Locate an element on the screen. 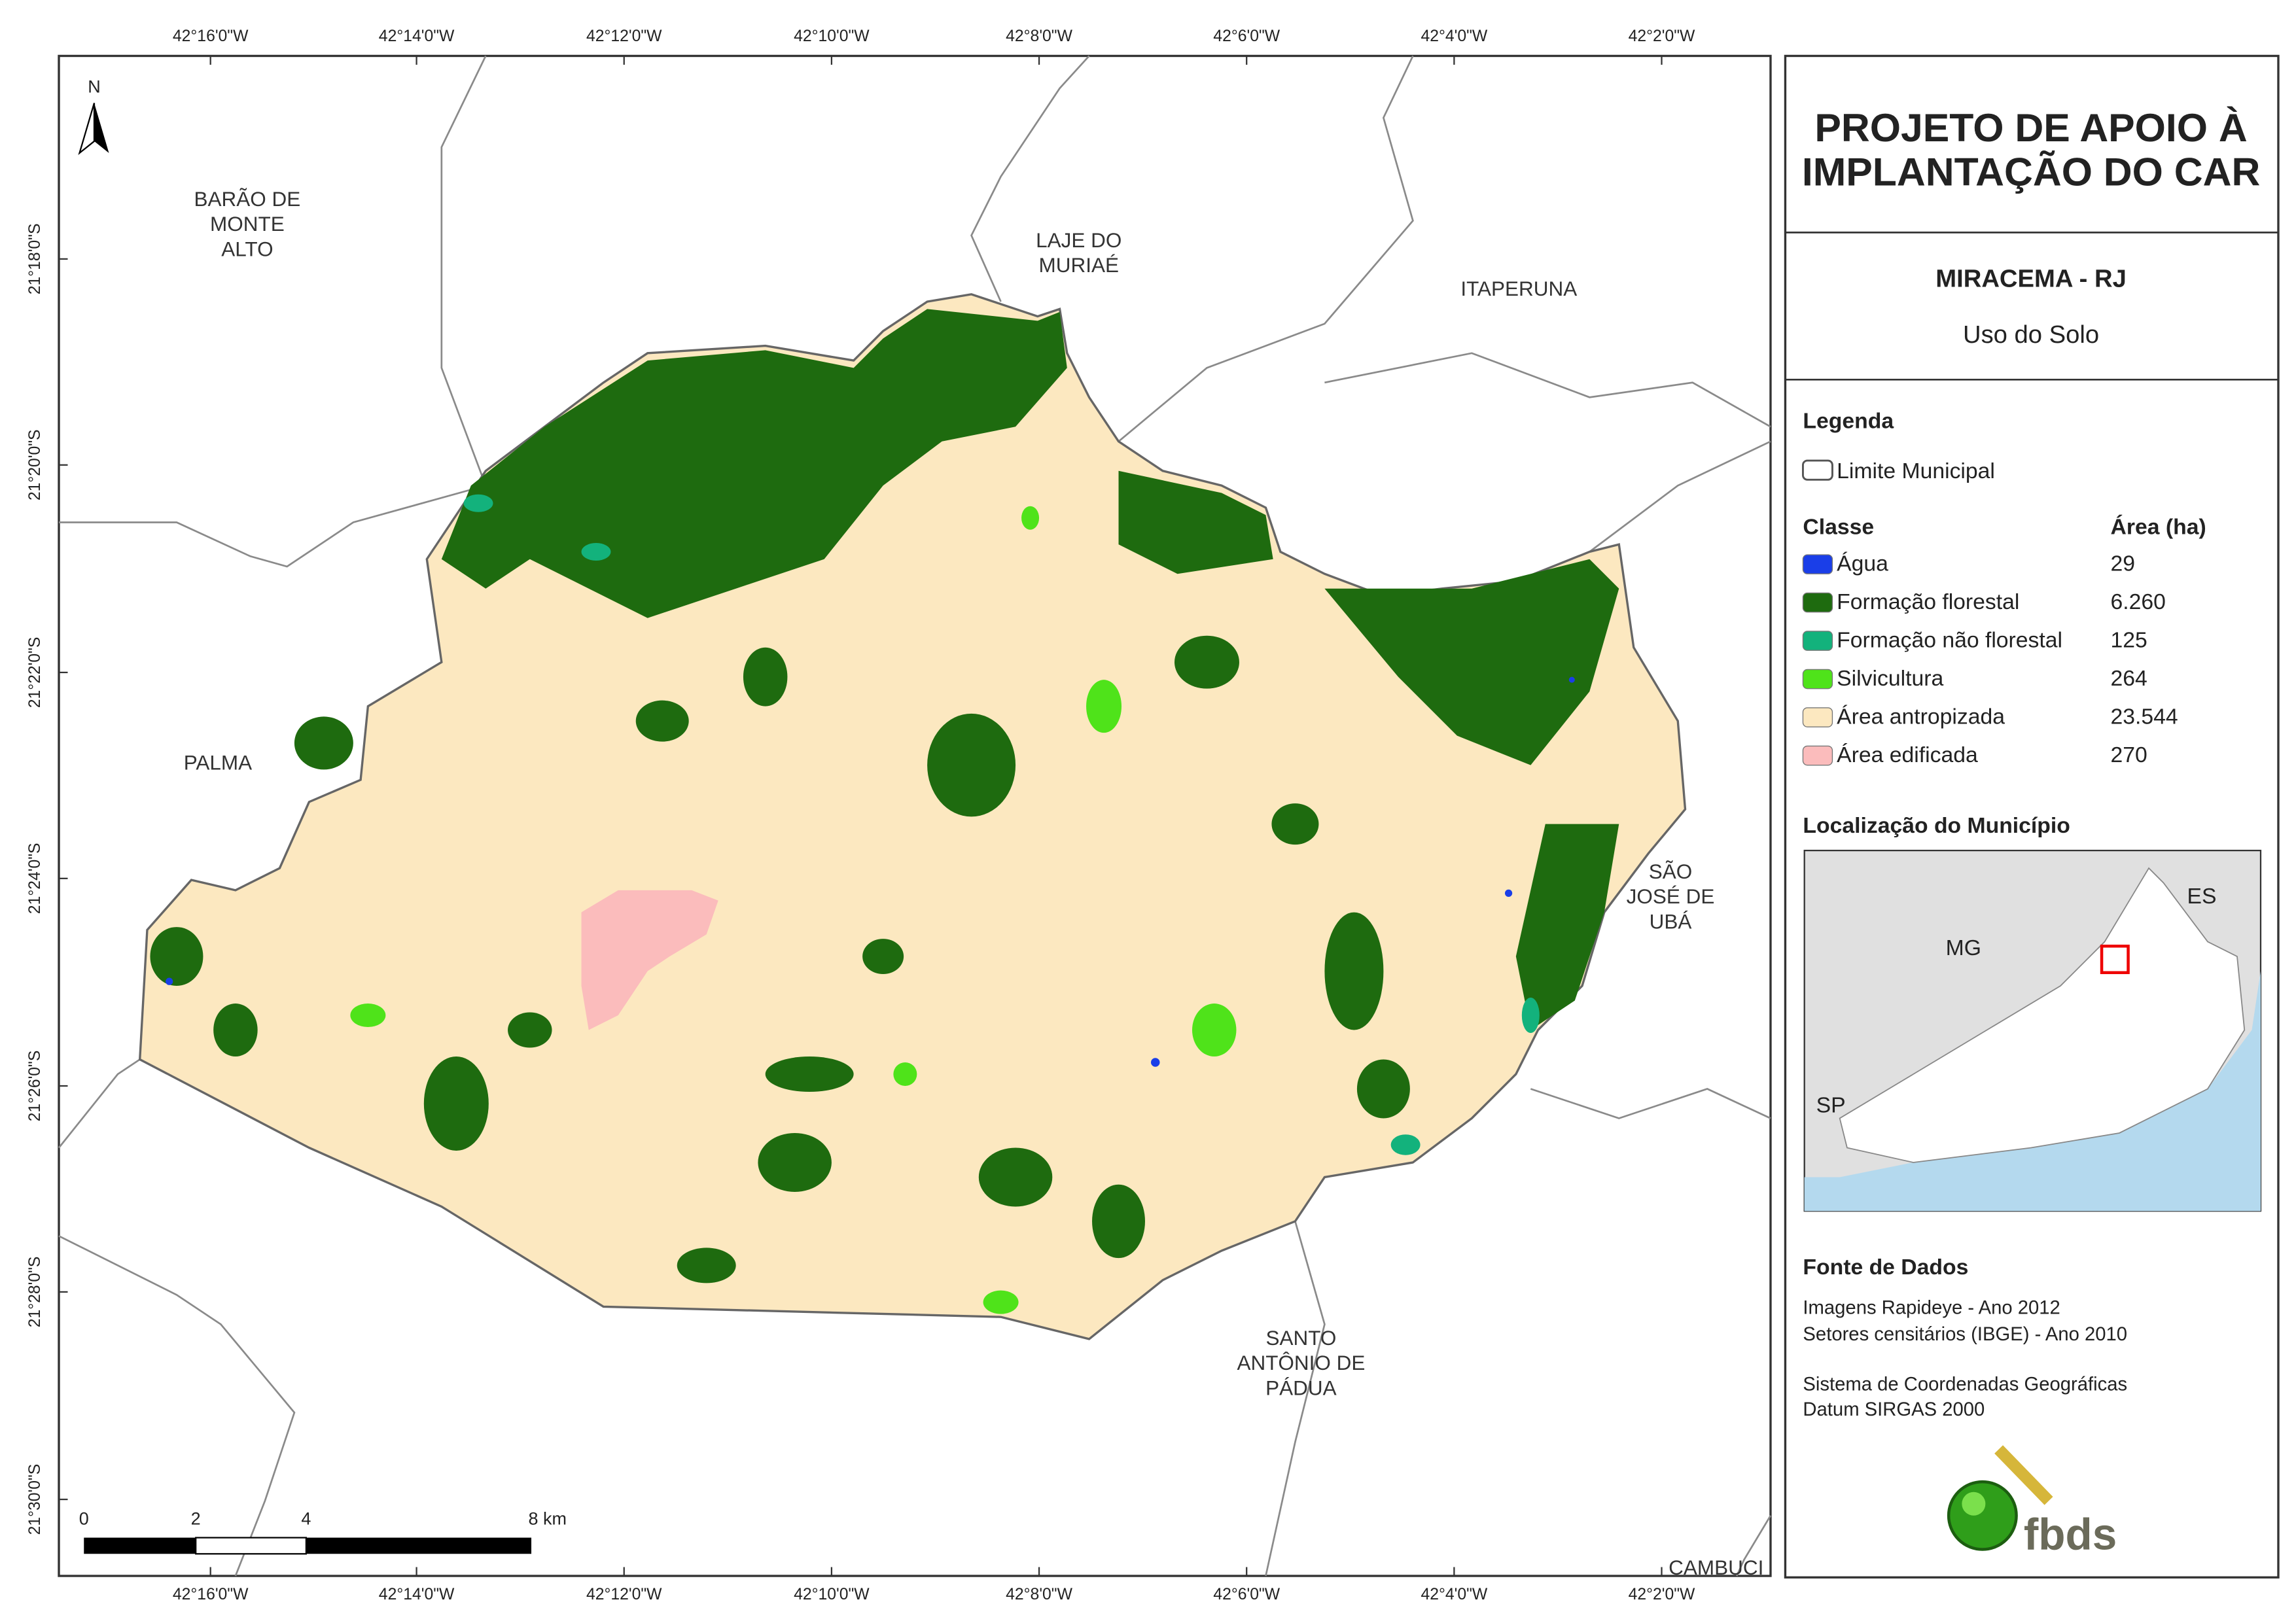  locator-label: ES is located at coordinates (2202, 897).